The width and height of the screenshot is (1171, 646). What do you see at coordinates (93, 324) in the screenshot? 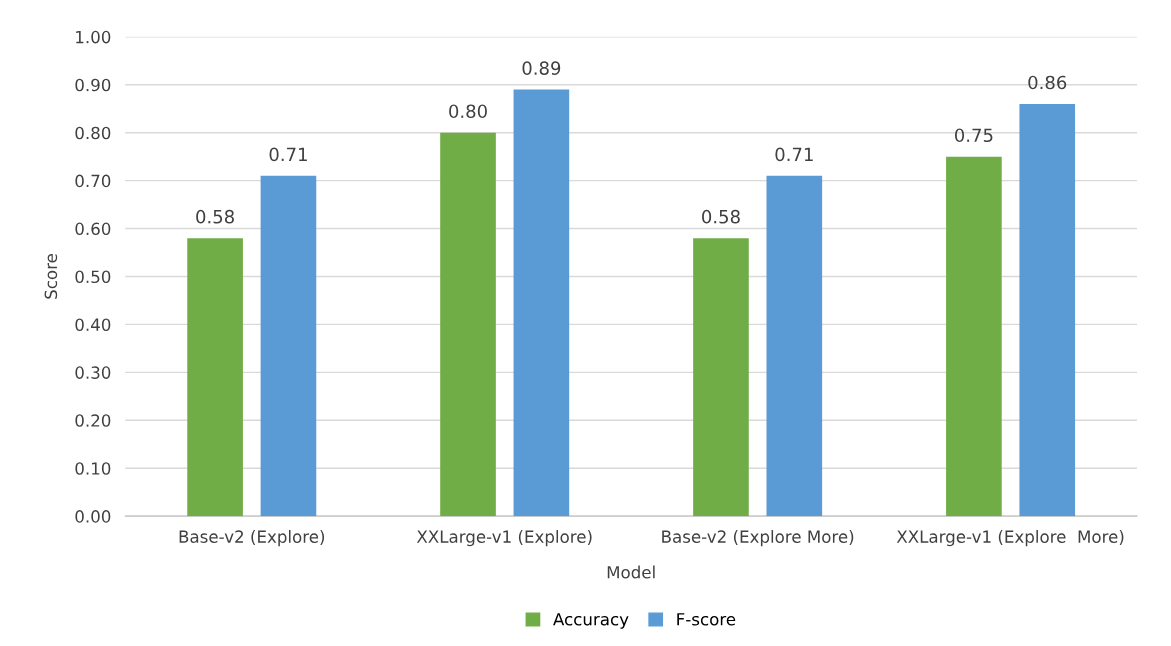
I see `y-tick-label: 0.40` at bounding box center [93, 324].